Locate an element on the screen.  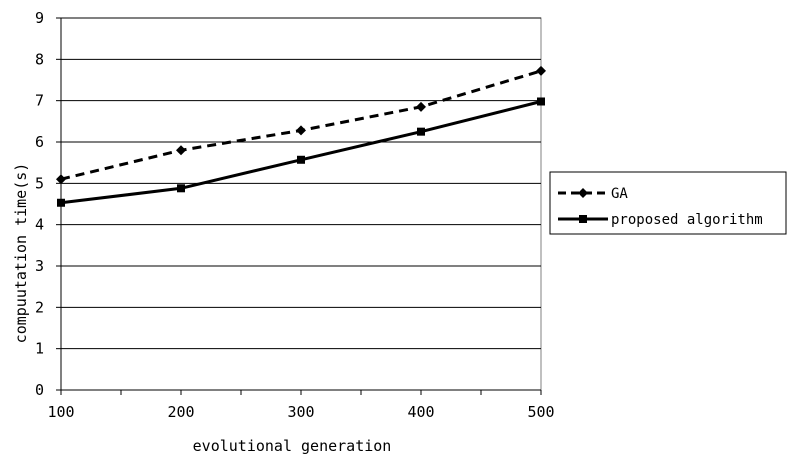
x-tick-label: 300 is located at coordinates (300, 412).